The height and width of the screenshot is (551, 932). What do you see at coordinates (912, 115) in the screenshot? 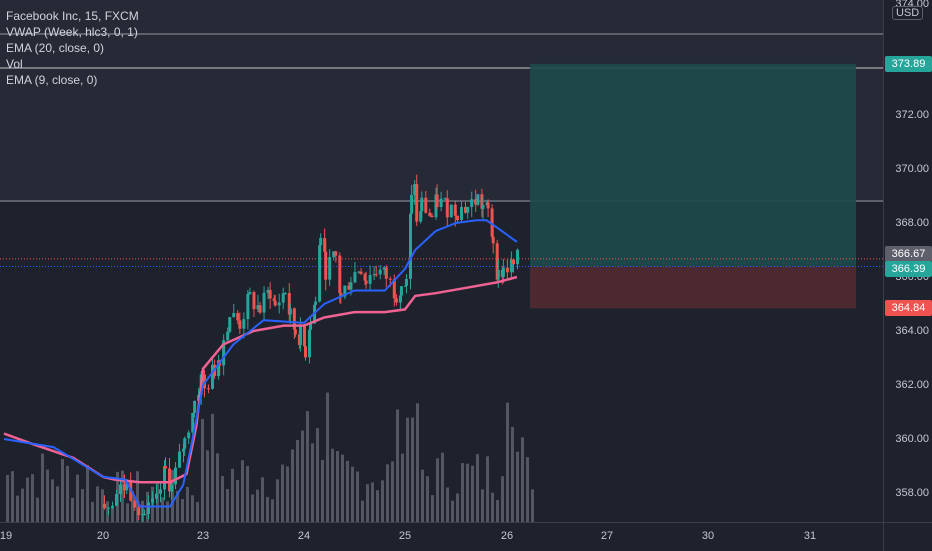
I see `price-tick: 372.00` at bounding box center [912, 115].